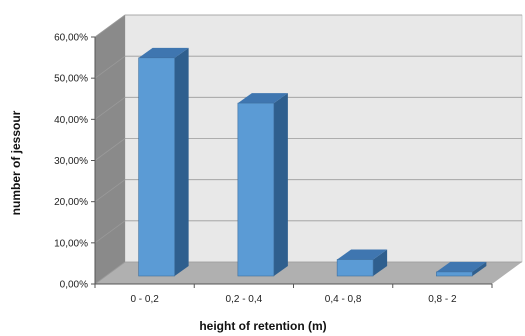  What do you see at coordinates (16, 162) in the screenshot?
I see `y-axis-title: number of jessour` at bounding box center [16, 162].